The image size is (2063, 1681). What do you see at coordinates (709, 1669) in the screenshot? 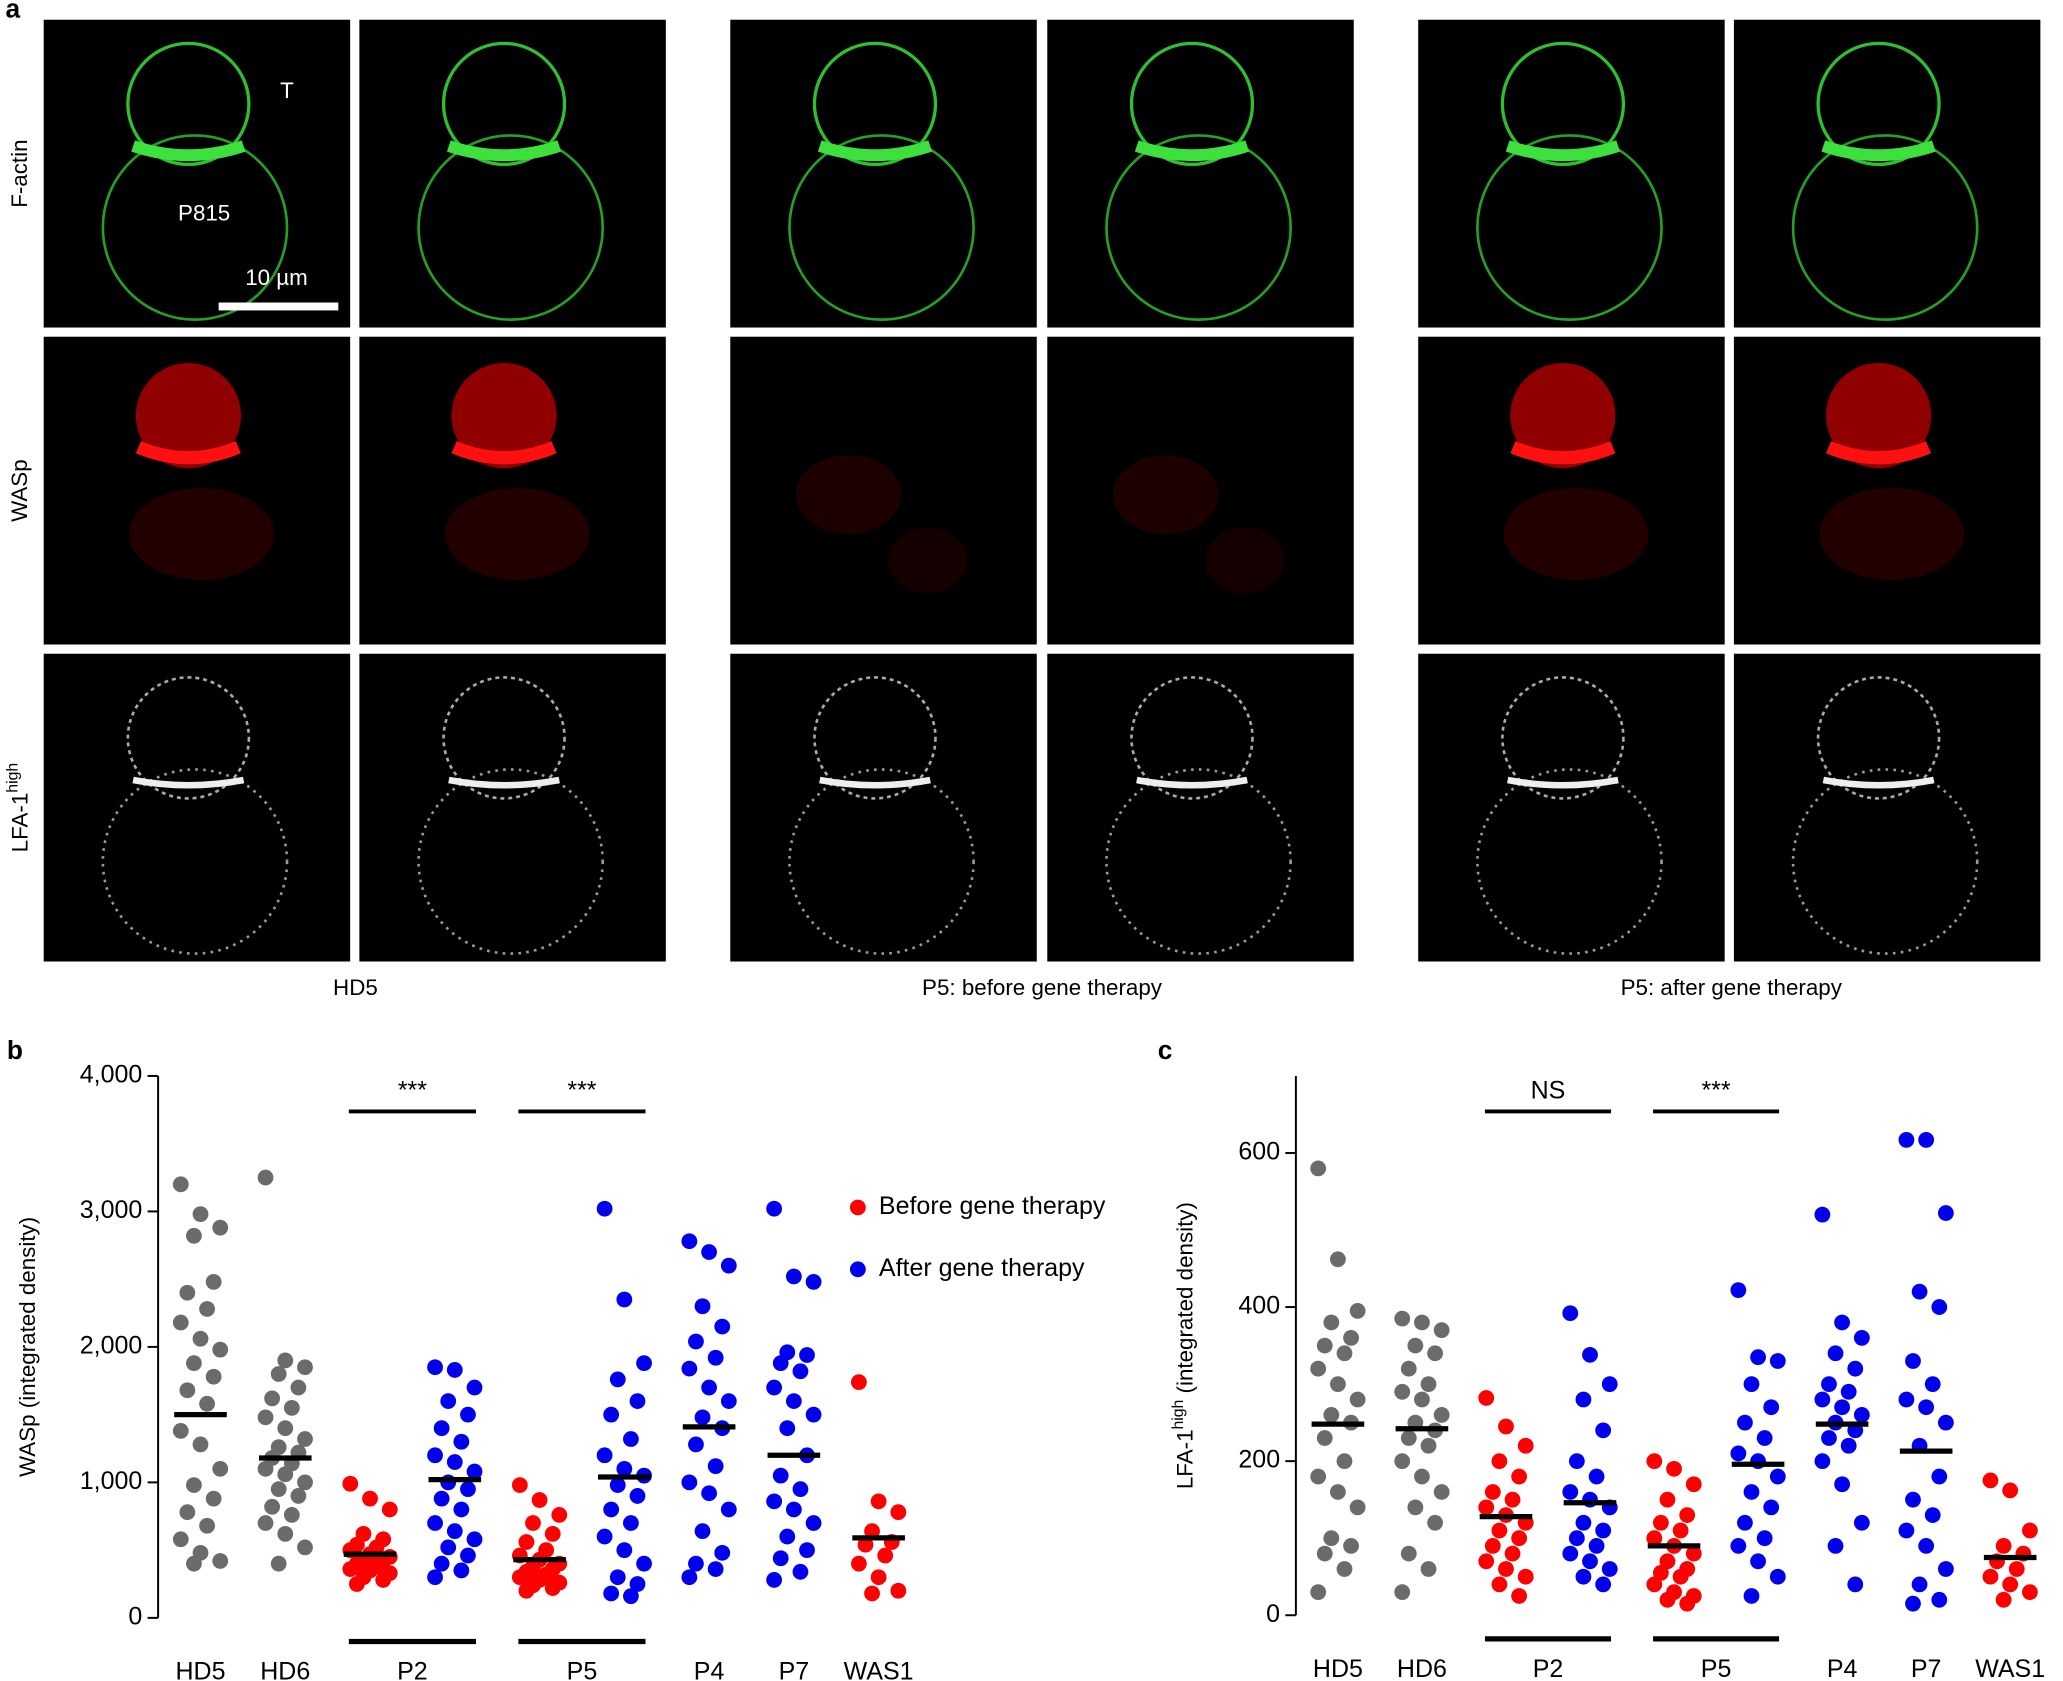
I see `x-tick-label: P4` at bounding box center [709, 1669].